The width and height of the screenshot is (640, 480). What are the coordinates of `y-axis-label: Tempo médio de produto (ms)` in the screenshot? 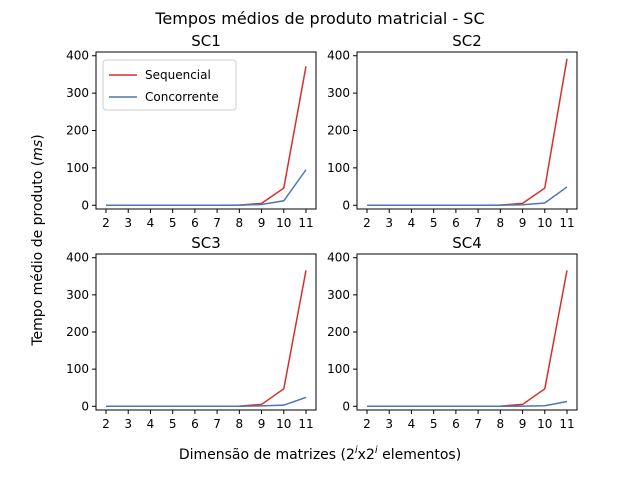 It's located at (38, 240).